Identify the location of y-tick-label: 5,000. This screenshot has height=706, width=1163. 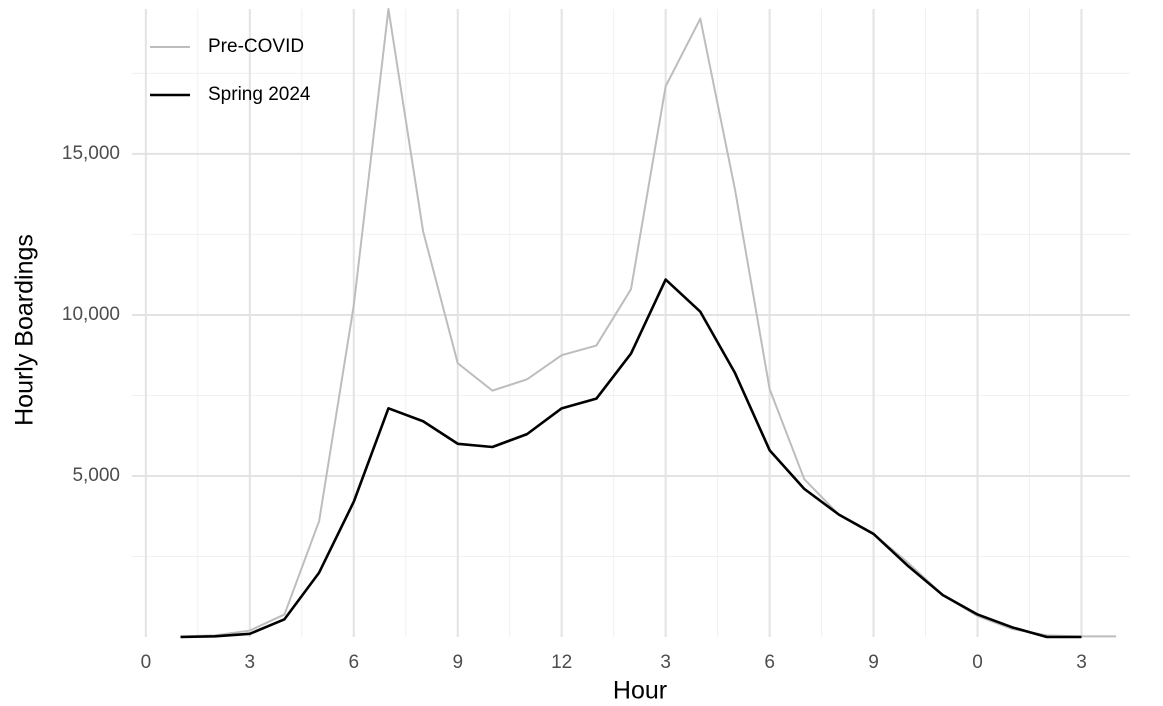
(96, 475).